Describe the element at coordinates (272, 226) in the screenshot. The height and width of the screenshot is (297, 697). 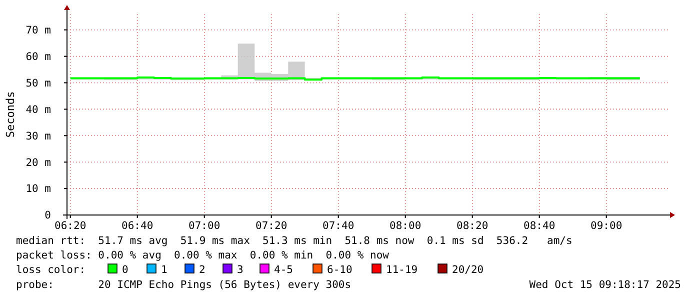
I see `x-tick-label: 07:20` at that location.